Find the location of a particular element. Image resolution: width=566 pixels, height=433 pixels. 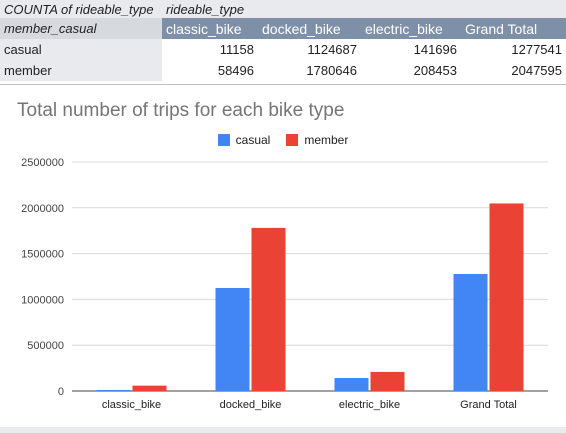

y-tick-label: 500000 is located at coordinates (45, 346).